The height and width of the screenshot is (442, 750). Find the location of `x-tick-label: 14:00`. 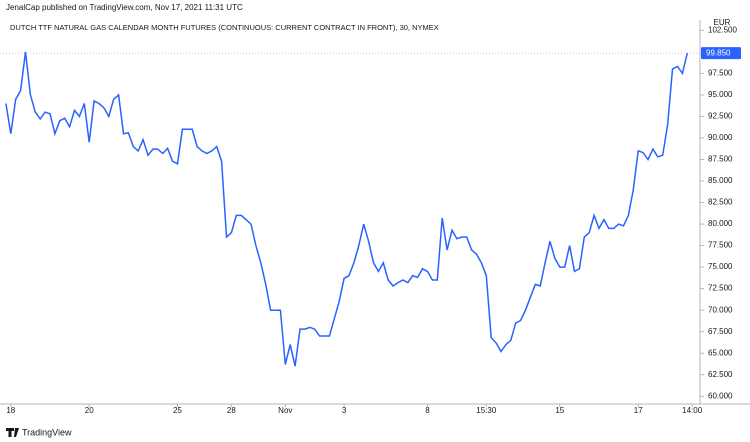

x-tick-label: 14:00 is located at coordinates (692, 410).